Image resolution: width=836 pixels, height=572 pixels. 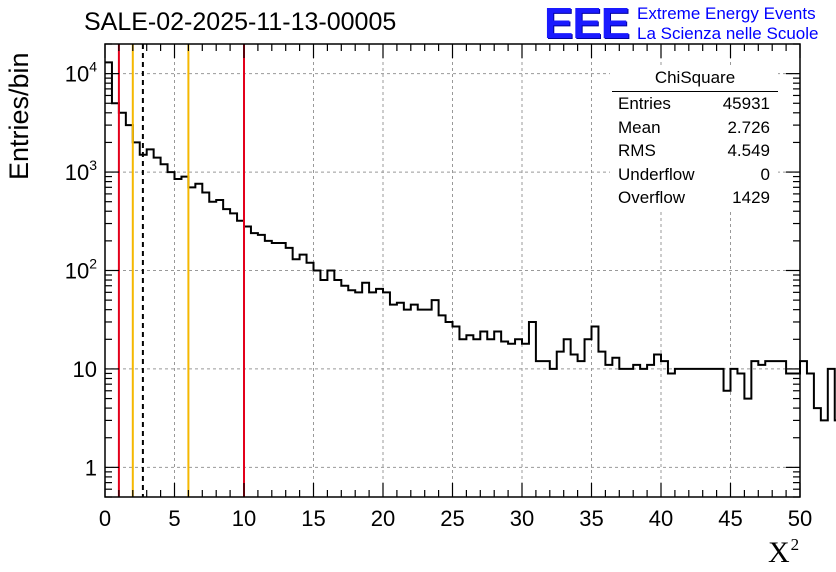 What do you see at coordinates (661, 518) in the screenshot?
I see `x-tick-label: 40` at bounding box center [661, 518].